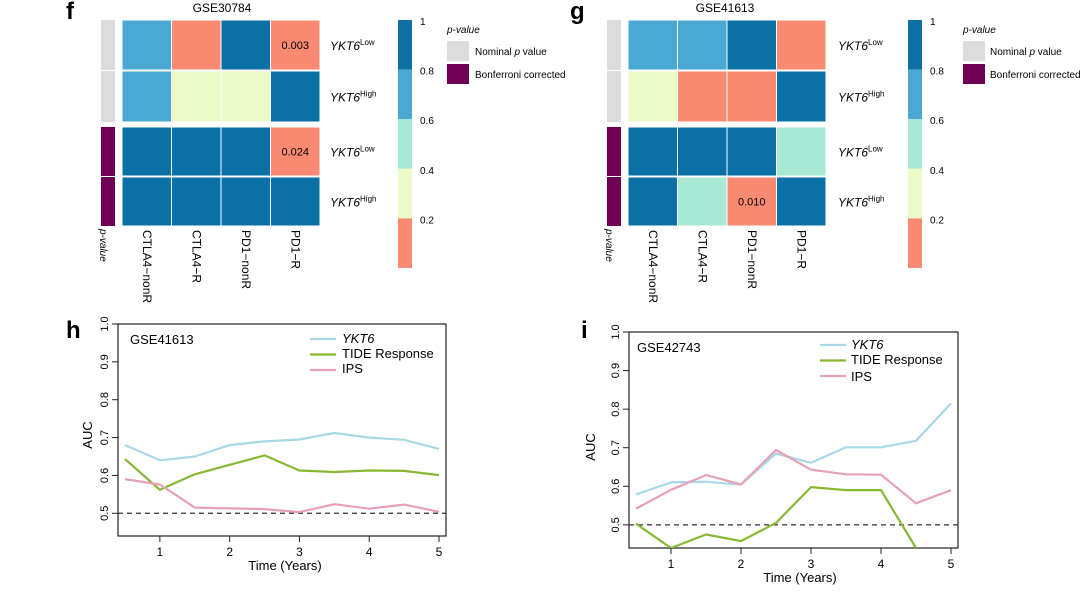 This screenshot has height=600, width=1080. I want to click on y-tick-label: 0.5, so click(105, 513).